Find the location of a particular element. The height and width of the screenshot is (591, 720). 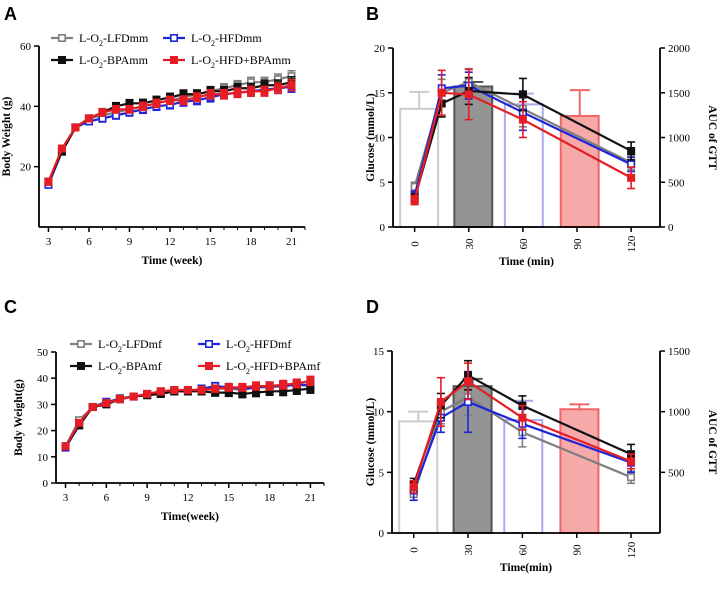

y-tick-label: 30 is located at coordinates (43, 405).